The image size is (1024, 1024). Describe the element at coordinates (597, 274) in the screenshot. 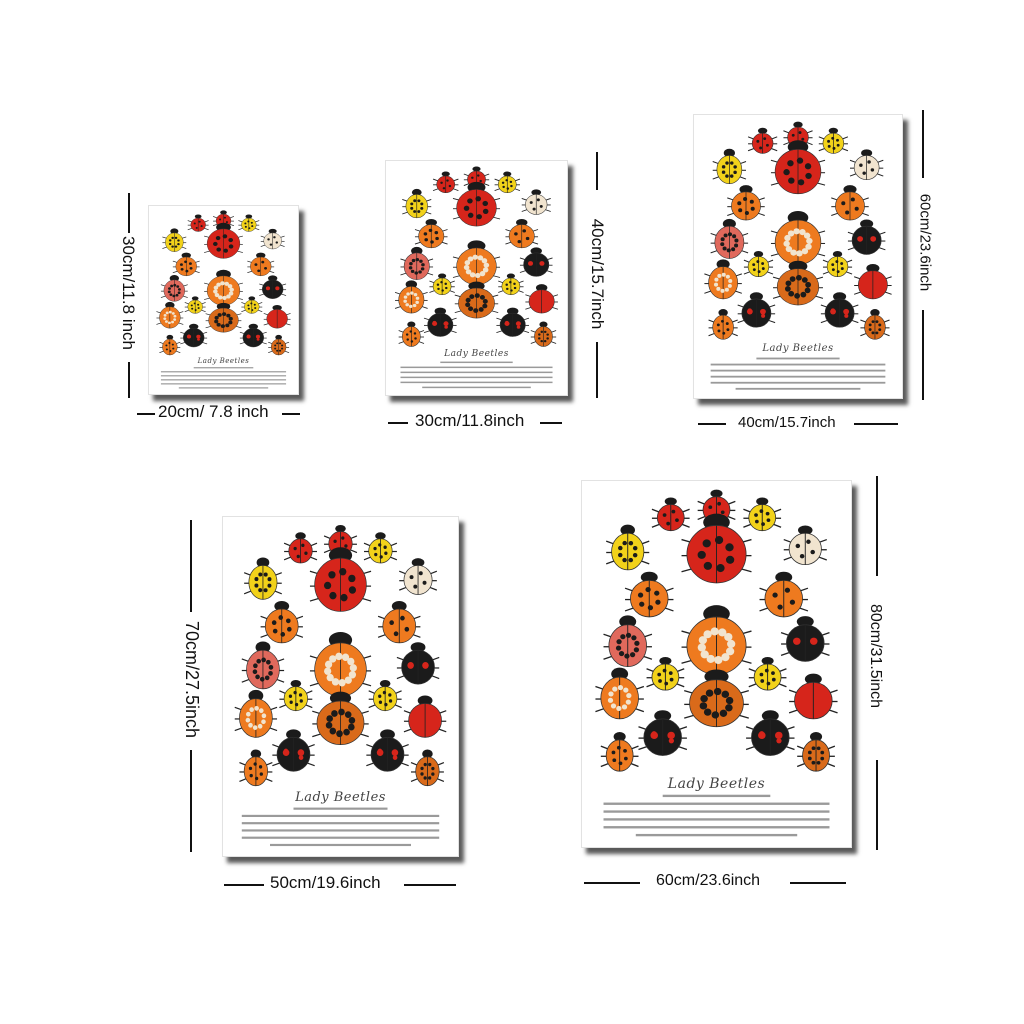

I see `height-label: 40cm/15.7inch` at that location.